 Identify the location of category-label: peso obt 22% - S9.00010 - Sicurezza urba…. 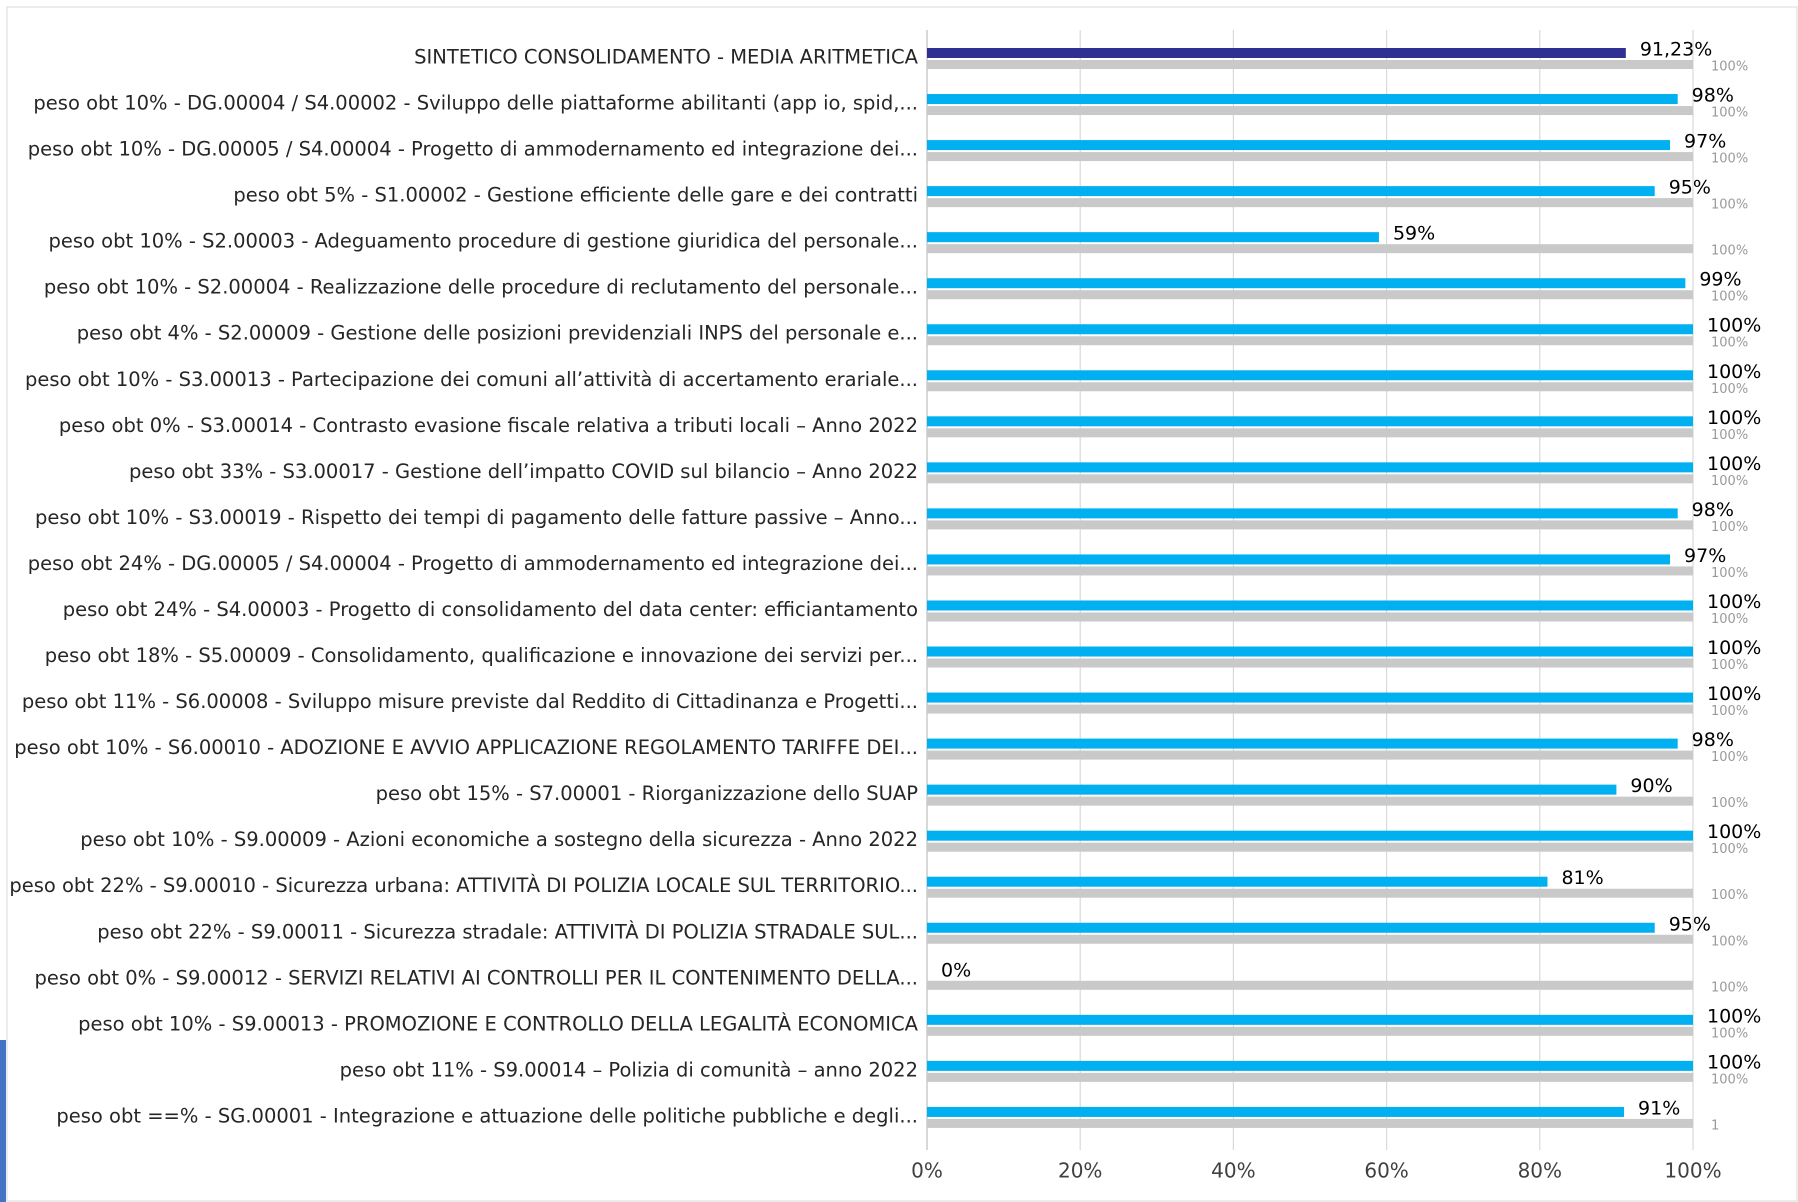
(463, 885).